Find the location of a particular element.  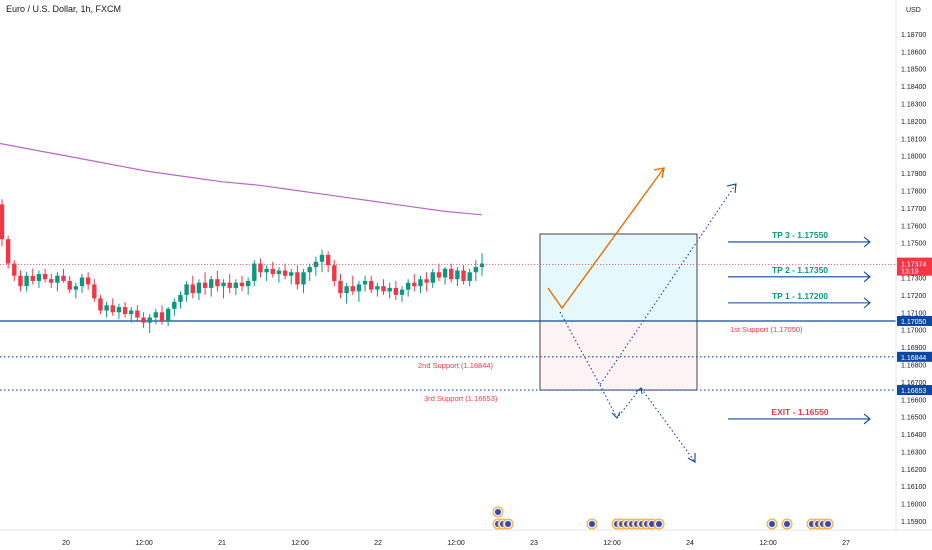

price-tick-label: 1.17800 is located at coordinates (913, 191).